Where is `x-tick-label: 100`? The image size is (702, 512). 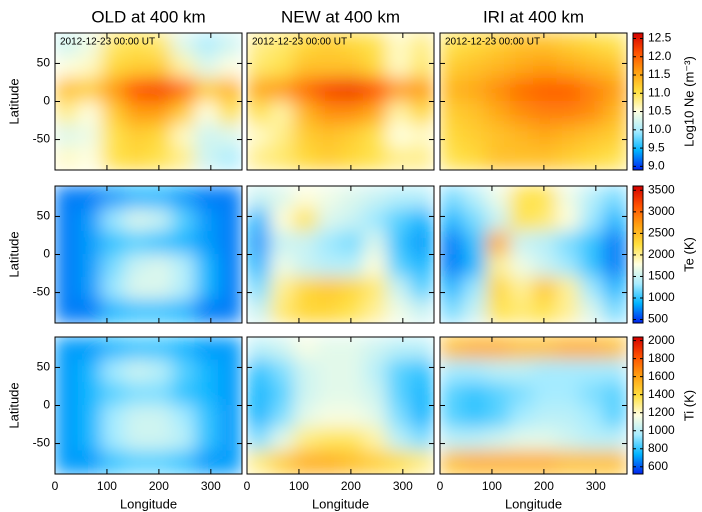
x-tick-label: 100 is located at coordinates (299, 486).